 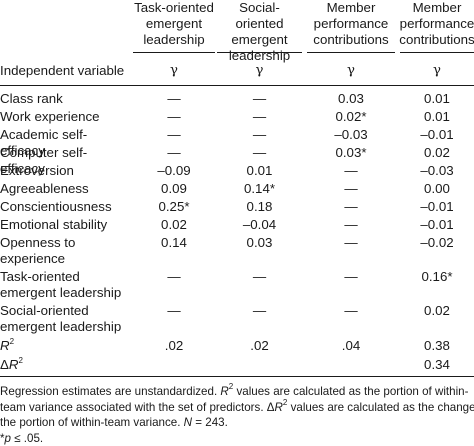 What do you see at coordinates (351, 26) in the screenshot?
I see `column-header-member-performance-1: Member performance contributions` at bounding box center [351, 26].